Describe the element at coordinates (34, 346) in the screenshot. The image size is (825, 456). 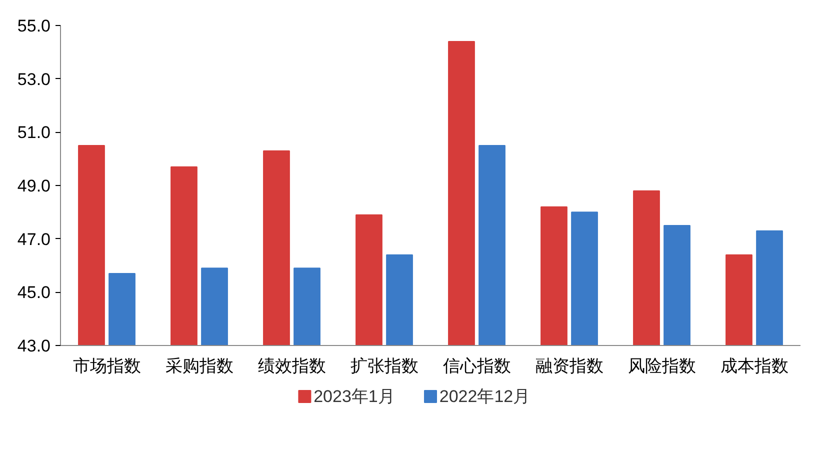
I see `y-tick-label: 43.0` at that location.